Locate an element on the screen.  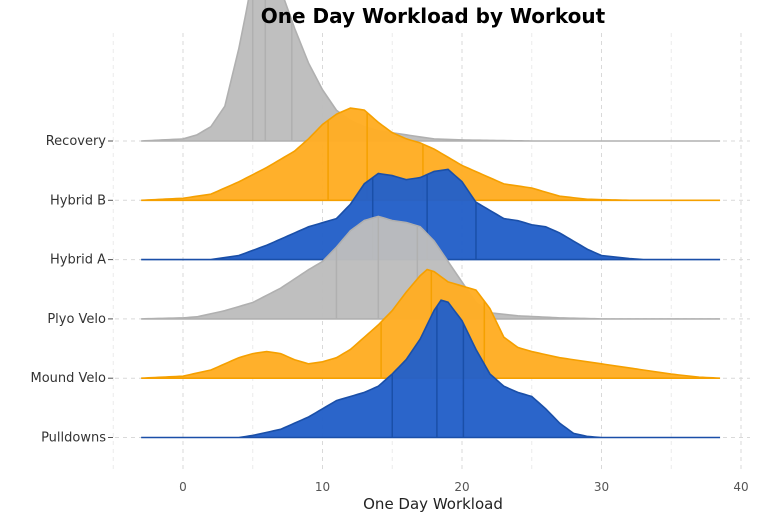
y-tick-label: Hybrid B is located at coordinates (78, 200).